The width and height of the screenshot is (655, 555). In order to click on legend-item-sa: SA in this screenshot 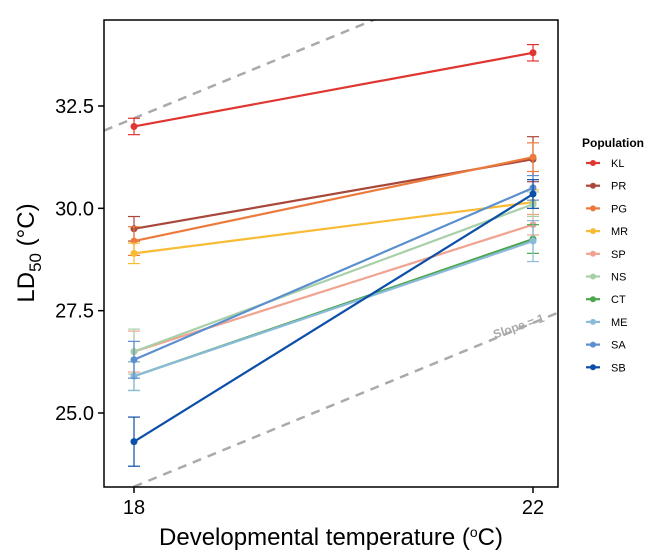, I will do `click(606, 346)`.